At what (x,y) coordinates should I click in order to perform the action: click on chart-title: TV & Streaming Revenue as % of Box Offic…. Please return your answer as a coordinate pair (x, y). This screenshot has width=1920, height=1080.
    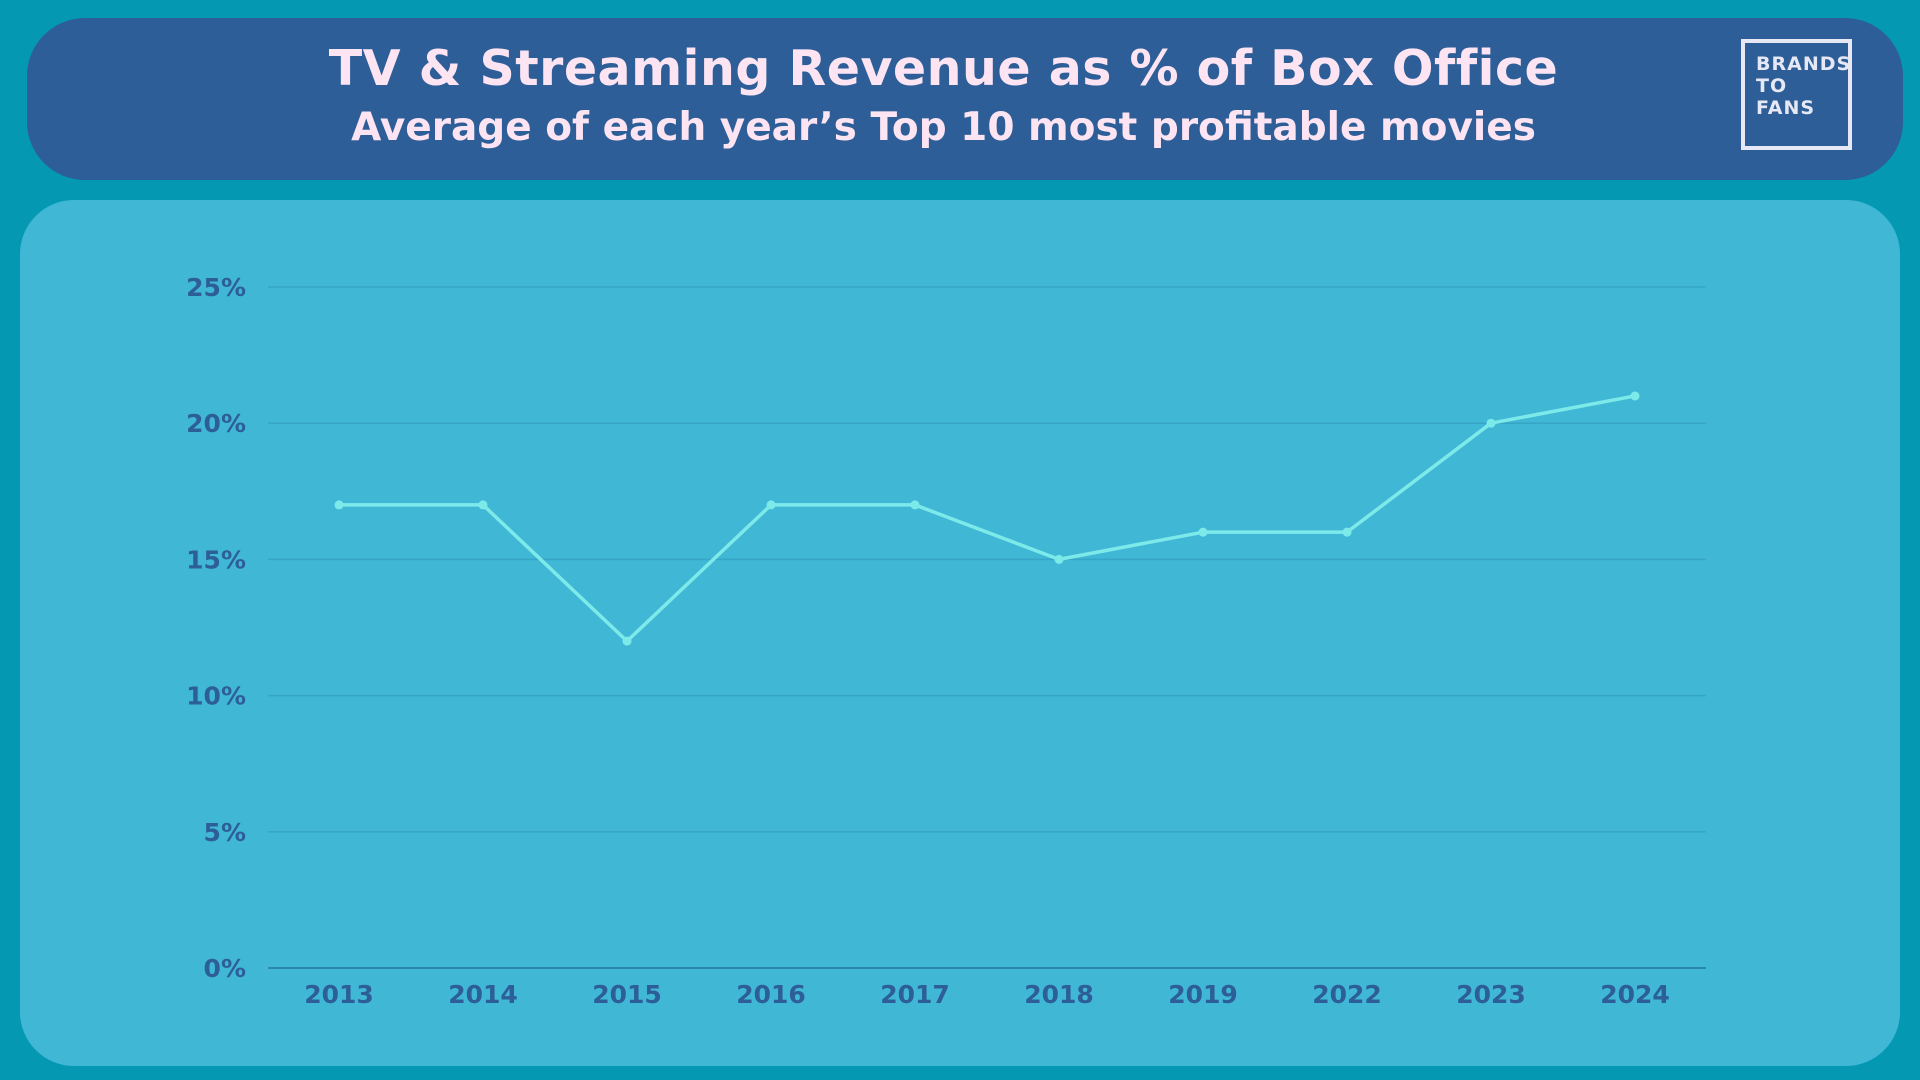
    Looking at the image, I should click on (943, 68).